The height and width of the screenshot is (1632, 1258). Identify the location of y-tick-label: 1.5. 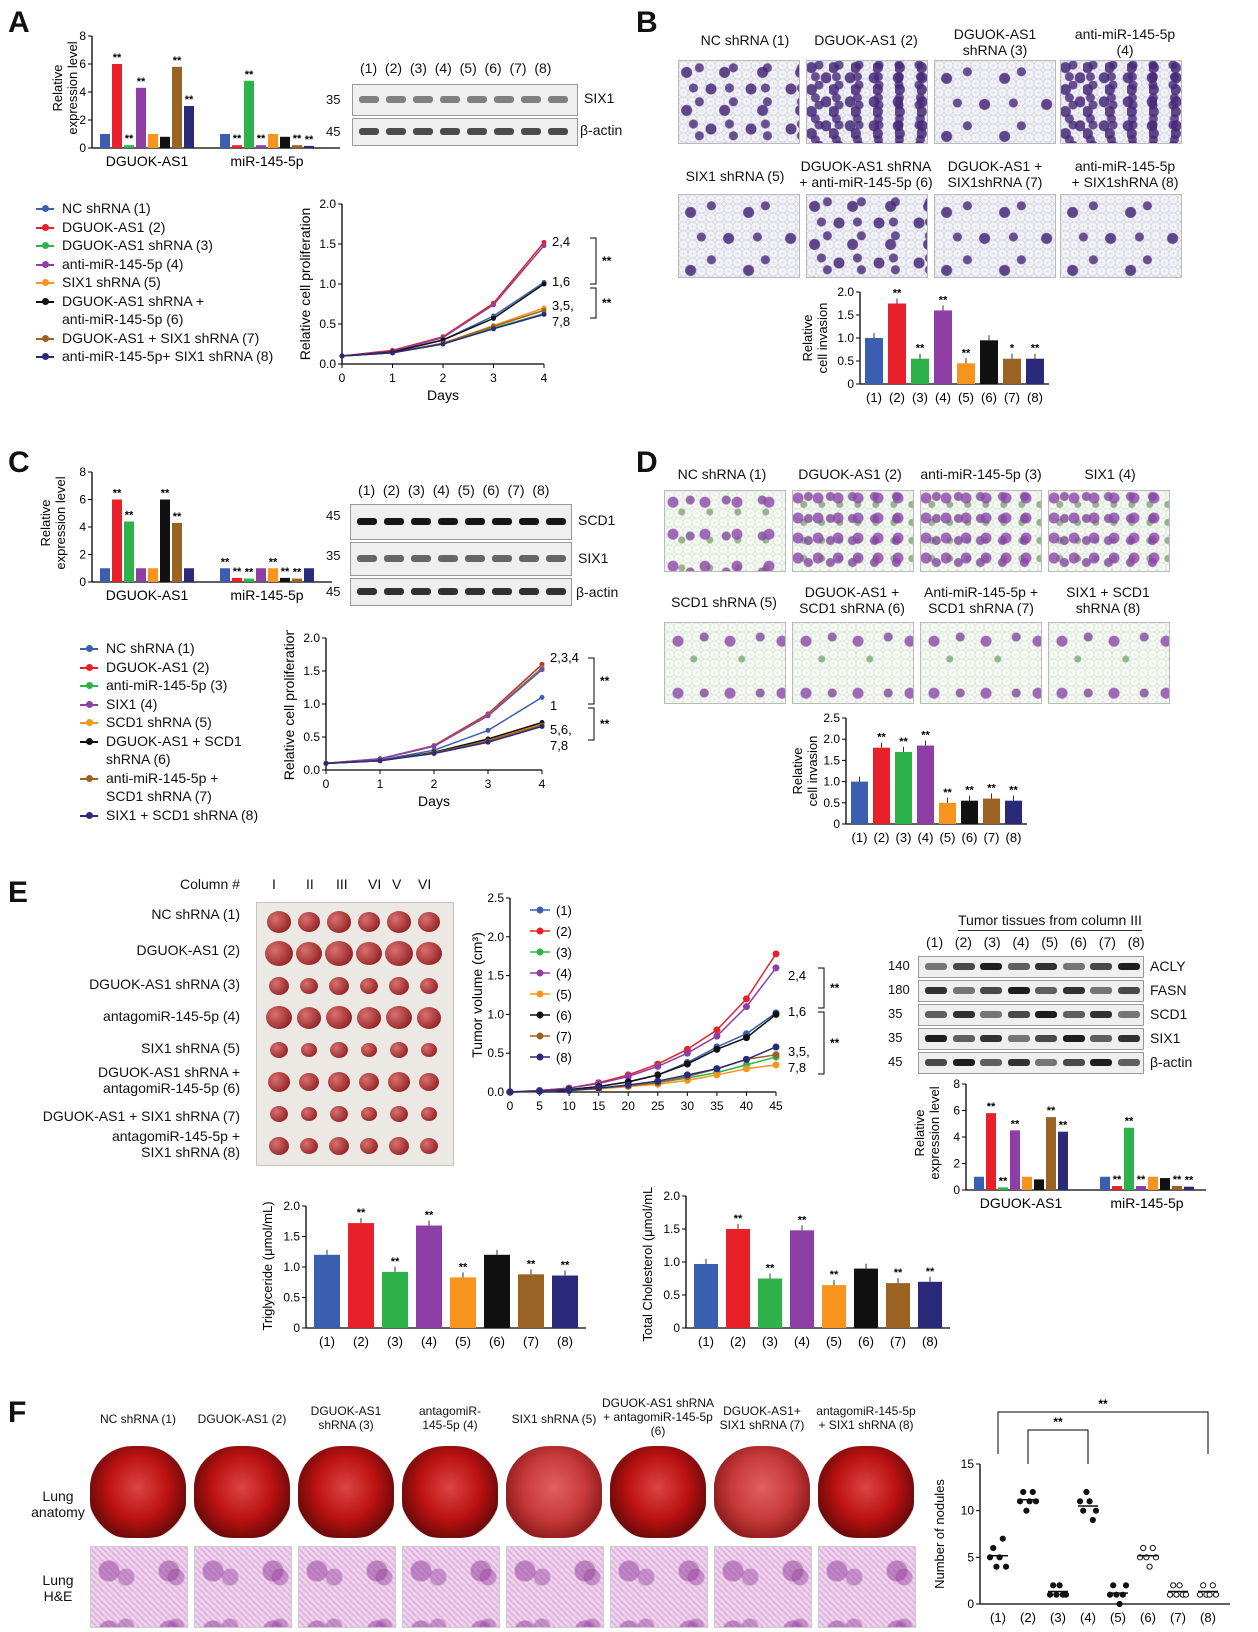
(671, 1229).